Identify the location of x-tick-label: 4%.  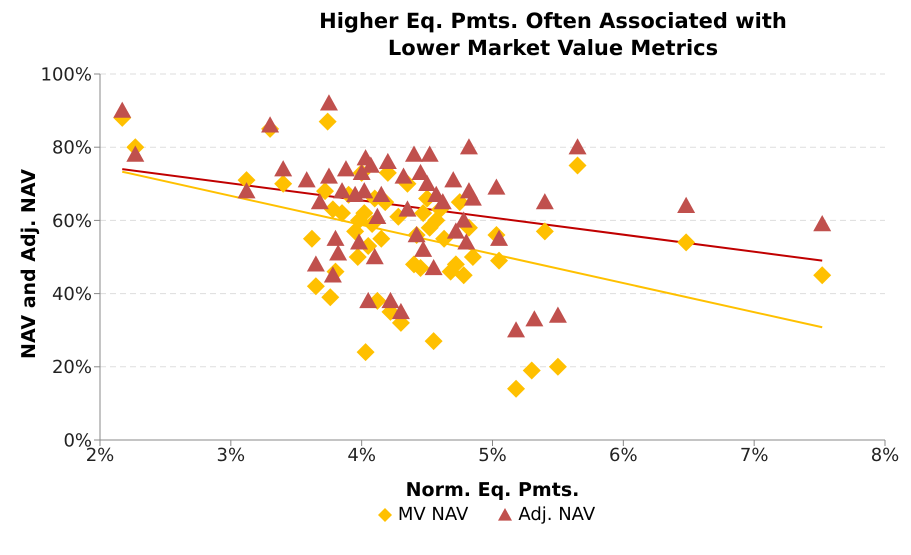
(361, 455).